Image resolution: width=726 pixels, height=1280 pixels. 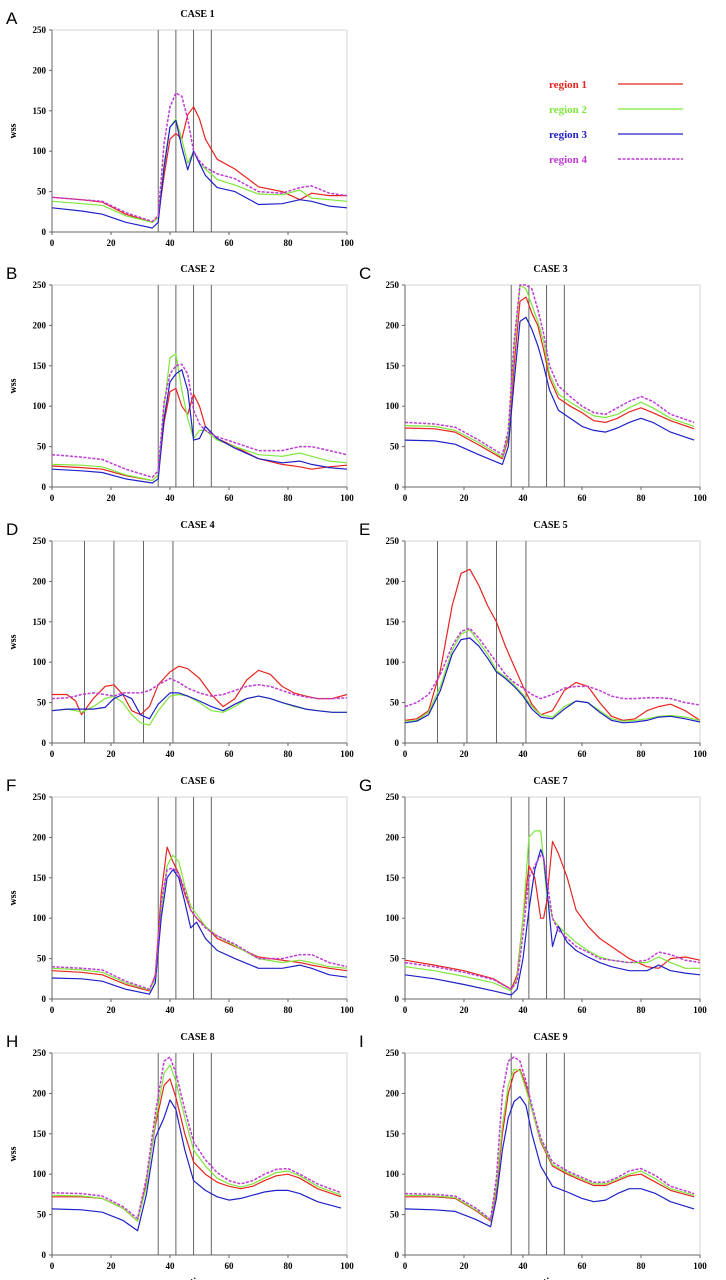 I want to click on panel-title: CASE 2, so click(x=197, y=269).